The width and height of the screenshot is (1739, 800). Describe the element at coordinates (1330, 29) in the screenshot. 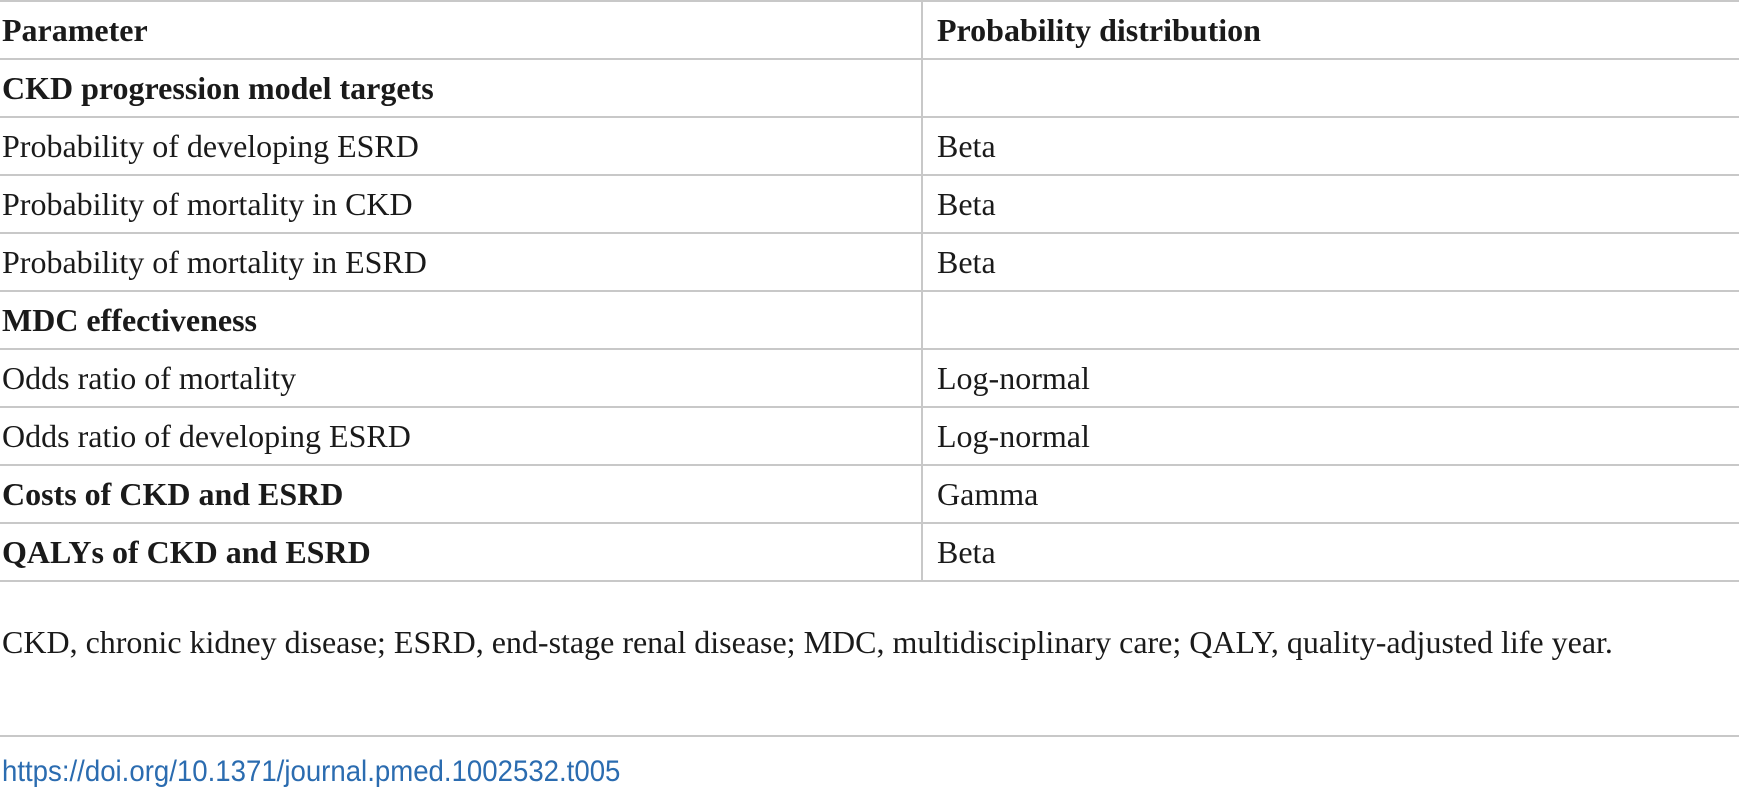

I see `header-probability-distribution: Probability distribution` at that location.